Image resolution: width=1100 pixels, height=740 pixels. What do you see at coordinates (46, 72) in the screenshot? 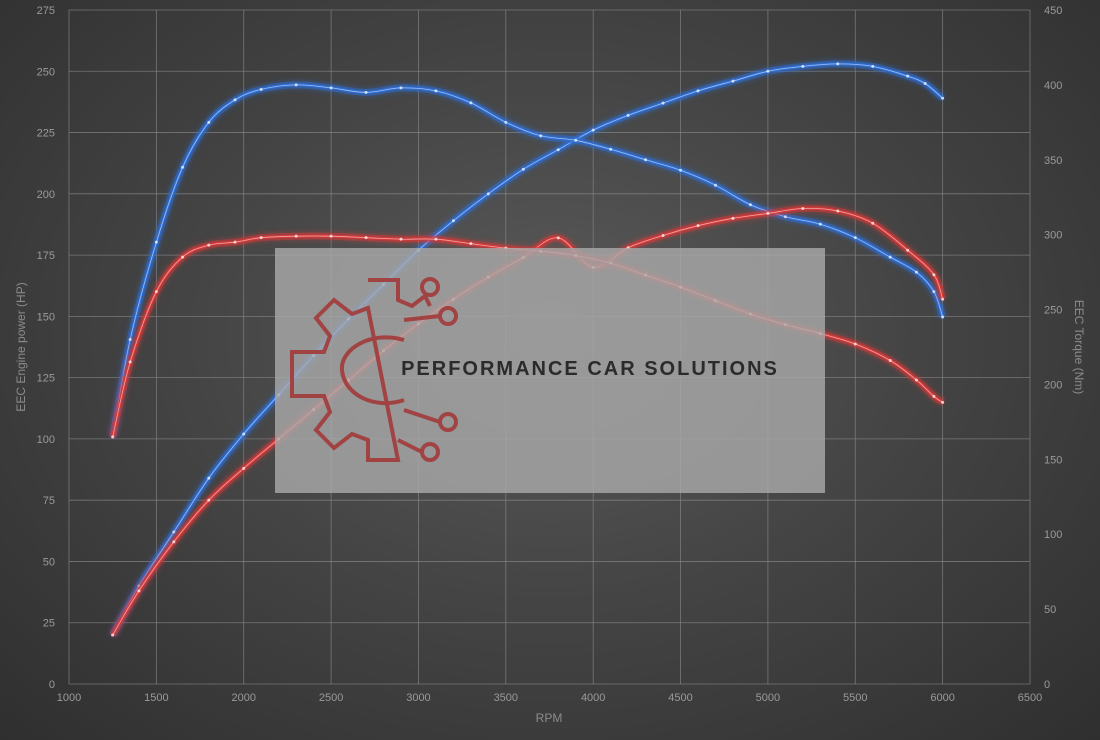
I see `y-left-tick-label: 250` at bounding box center [46, 72].